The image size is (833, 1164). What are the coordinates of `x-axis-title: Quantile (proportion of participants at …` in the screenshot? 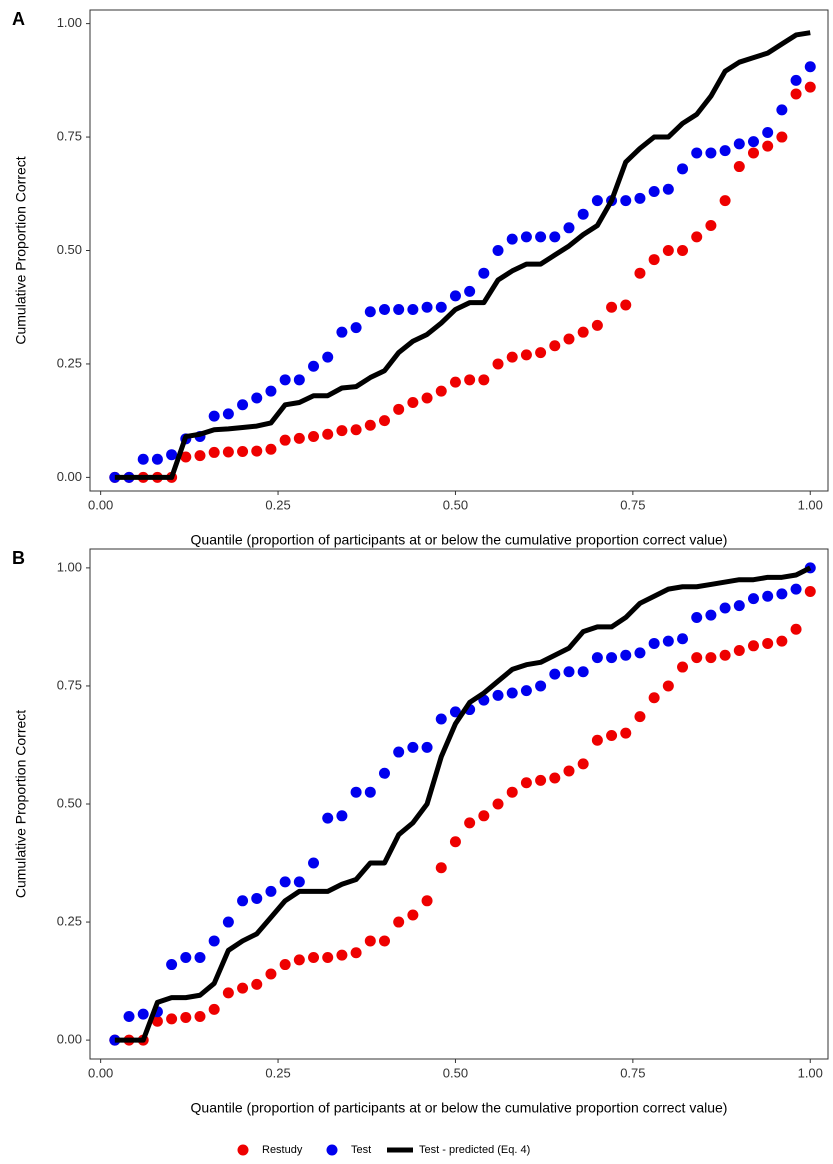 It's located at (459, 540).